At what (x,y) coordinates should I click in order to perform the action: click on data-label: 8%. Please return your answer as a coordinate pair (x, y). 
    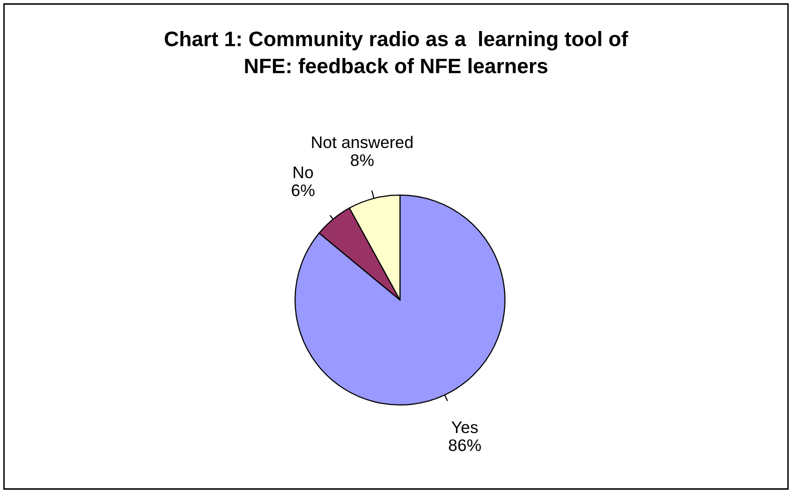
    Looking at the image, I should click on (362, 160).